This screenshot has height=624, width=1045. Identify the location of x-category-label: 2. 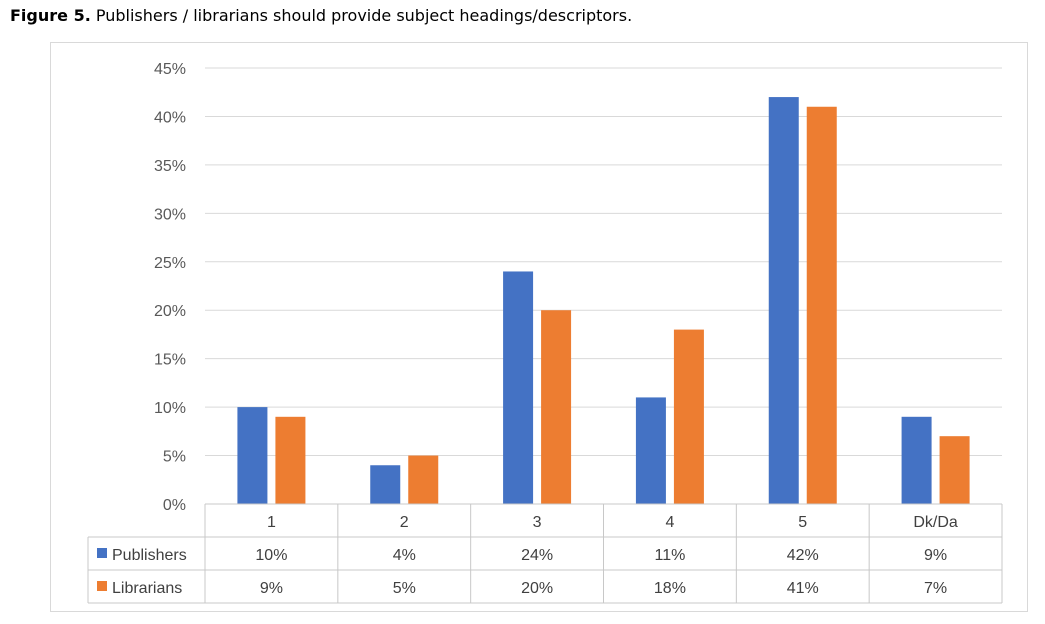
(404, 522).